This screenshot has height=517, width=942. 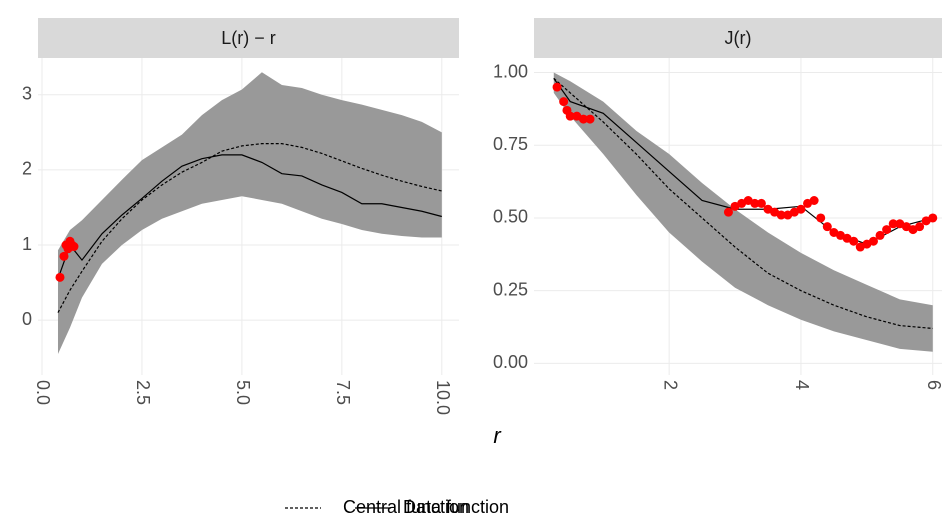 I want to click on facet-title: J(r), so click(x=738, y=38).